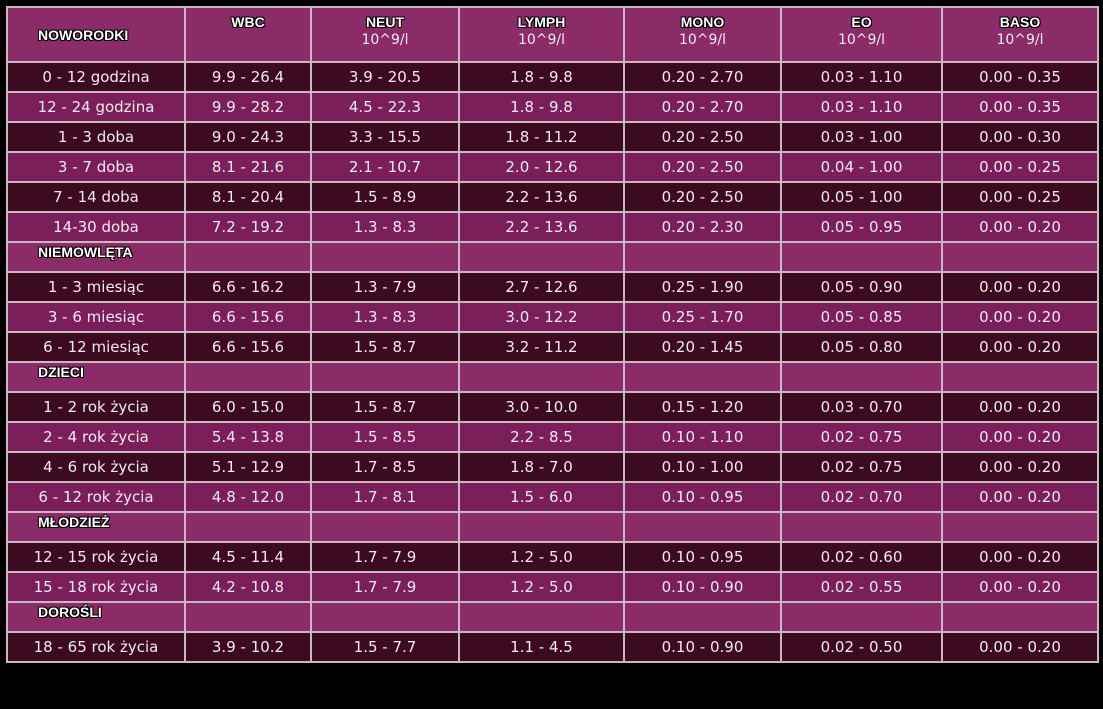 The image size is (1103, 709). Describe the element at coordinates (248, 107) in the screenshot. I see `value-cell: 9.9 - 28.2` at that location.